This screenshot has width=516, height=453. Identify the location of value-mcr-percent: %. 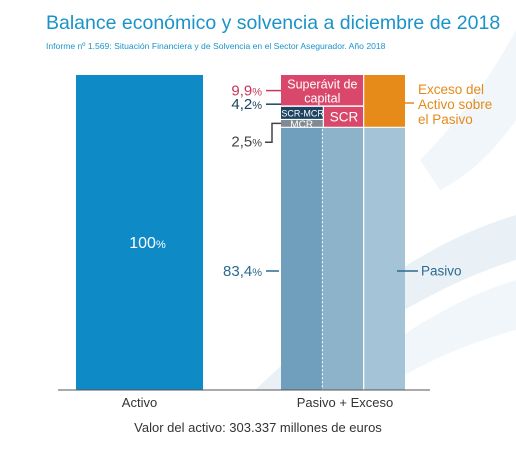
(257, 143).